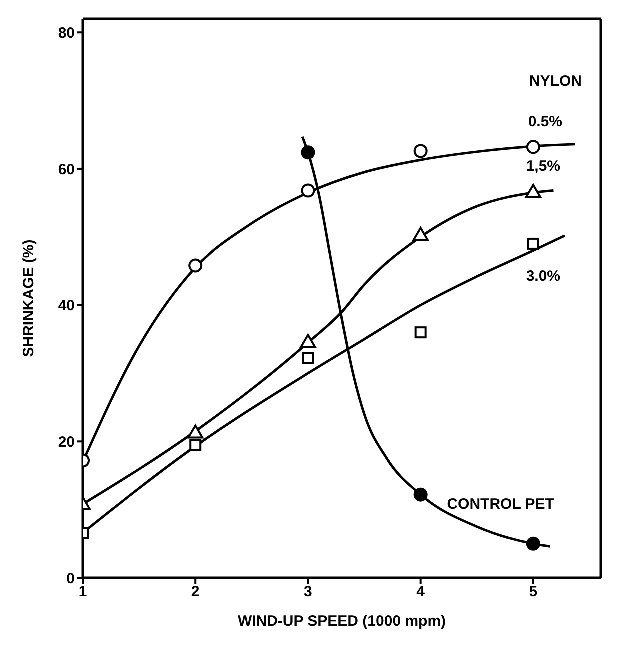 The width and height of the screenshot is (620, 670). I want to click on x-tick-label: 3, so click(308, 592).